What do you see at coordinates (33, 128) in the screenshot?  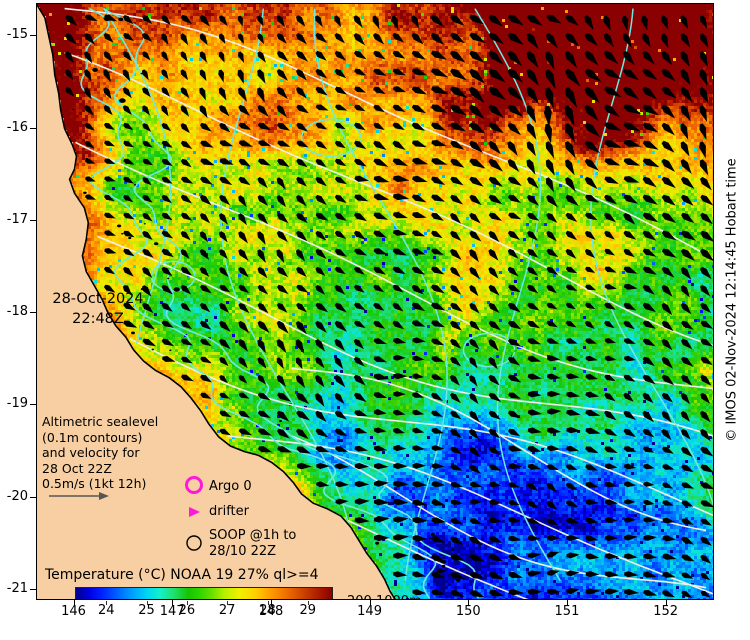 I see `y-axis-tick-mark` at bounding box center [33, 128].